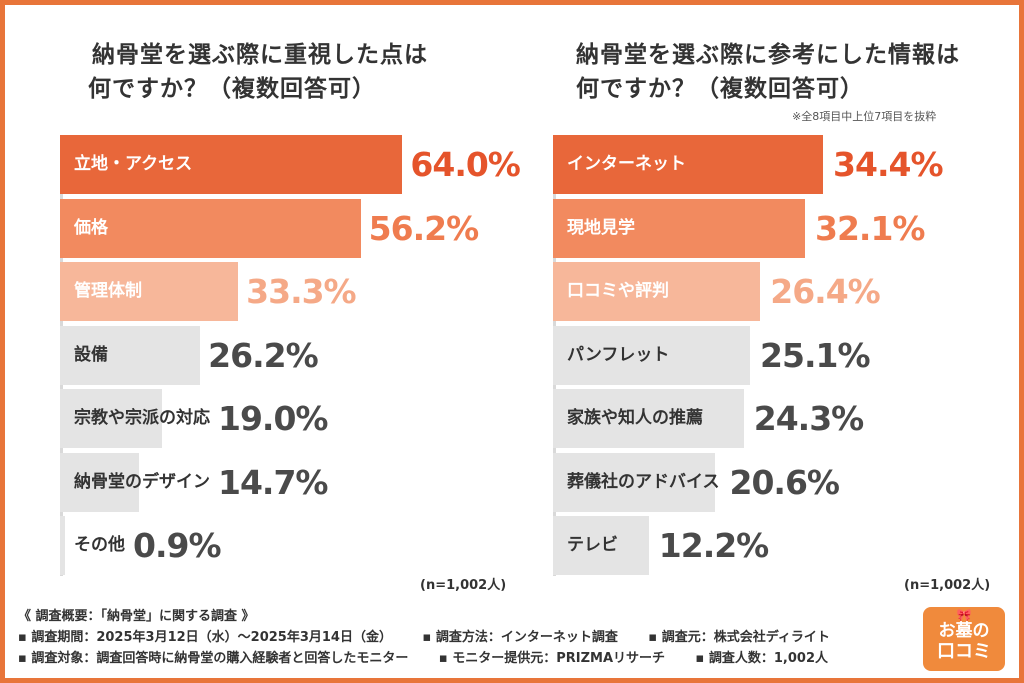  Describe the element at coordinates (213, 658) in the screenshot. I see `survey-target: ▪ 調査対象：調査回答時に納骨堂の購入経験者と回答したモニター` at that location.